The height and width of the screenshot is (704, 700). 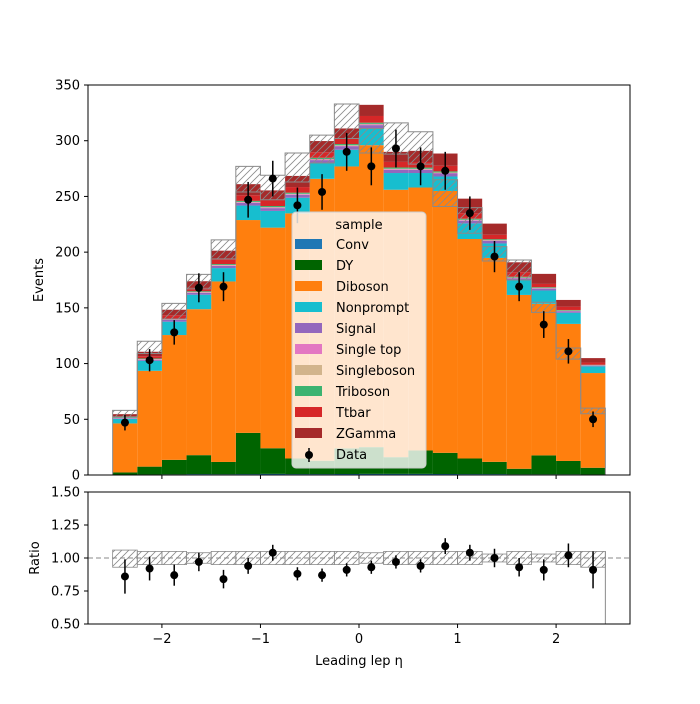 I want to click on main-y-tick-label: 200, so click(x=67, y=253).